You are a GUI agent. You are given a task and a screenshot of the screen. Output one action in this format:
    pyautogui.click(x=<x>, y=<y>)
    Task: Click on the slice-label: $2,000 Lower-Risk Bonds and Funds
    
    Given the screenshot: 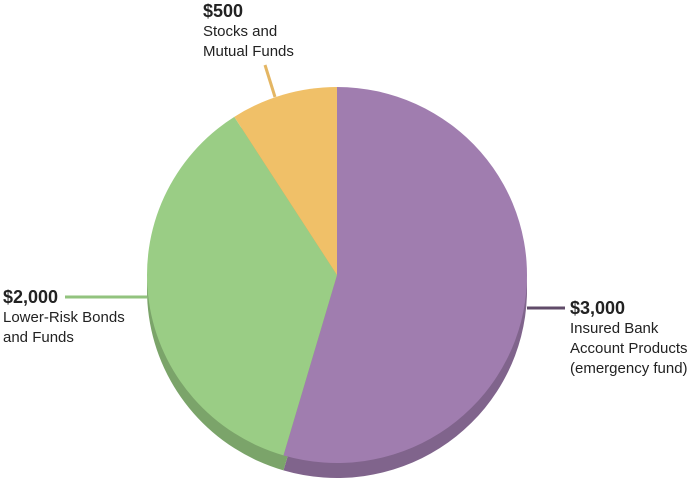 What is the action you would take?
    pyautogui.click(x=70, y=317)
    